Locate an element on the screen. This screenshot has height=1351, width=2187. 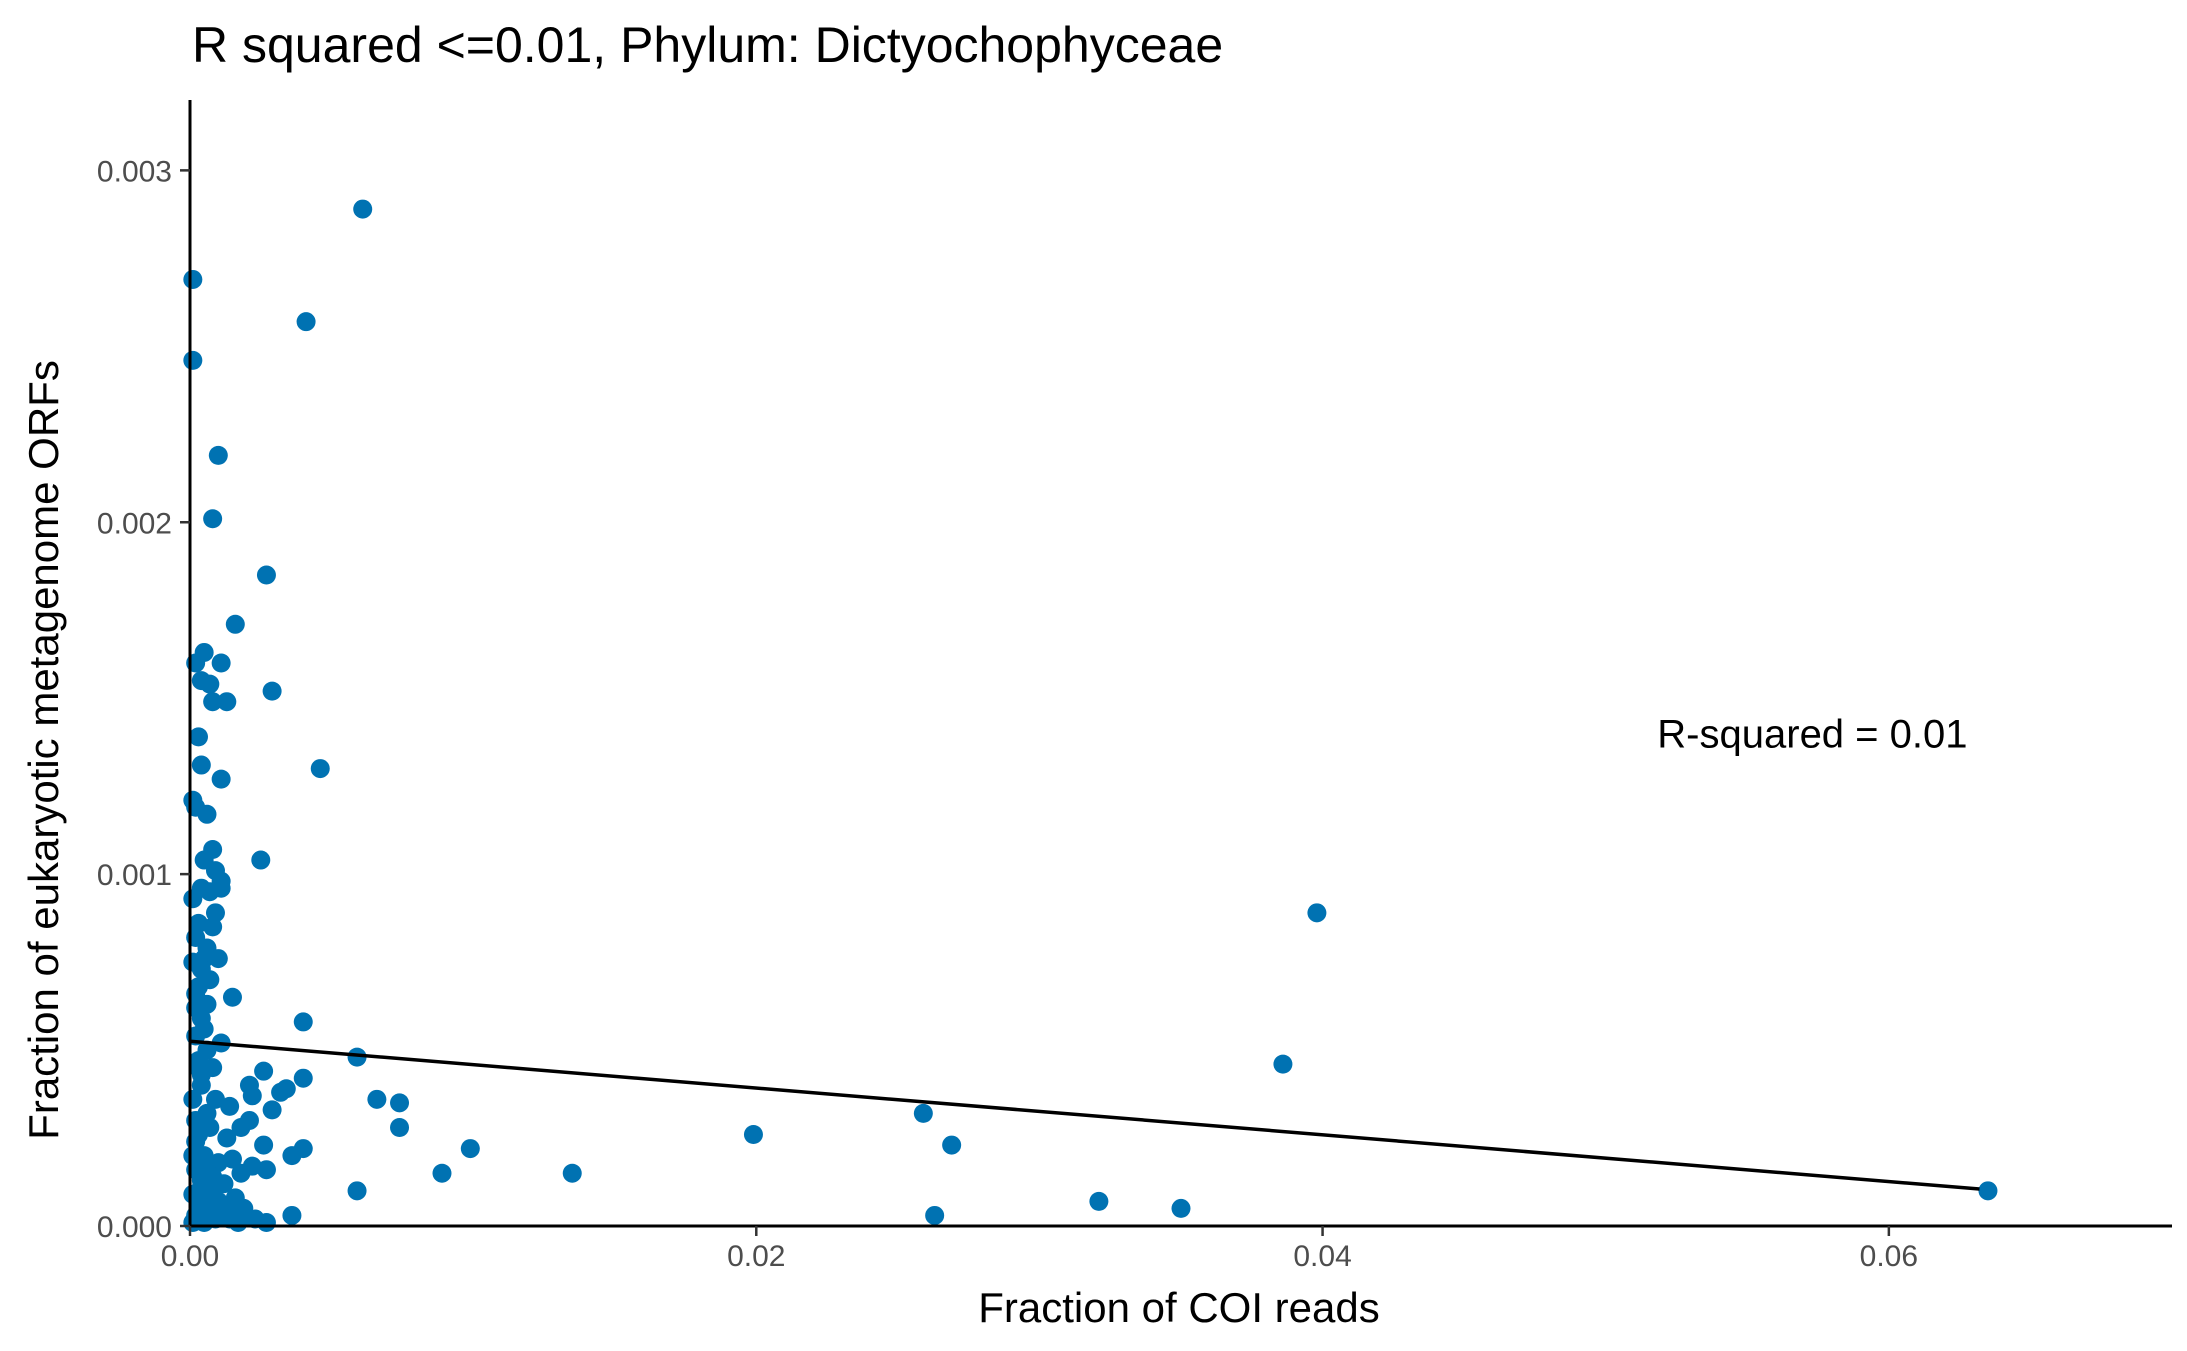
y-tick-label: 0.002 is located at coordinates (134, 523).